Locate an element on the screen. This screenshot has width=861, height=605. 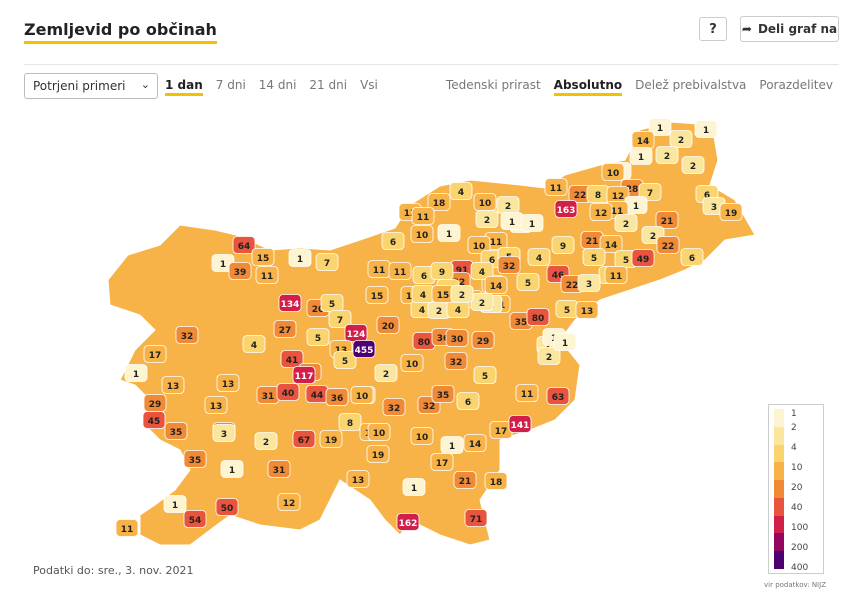
municipality: 64 is located at coordinates (244, 245).